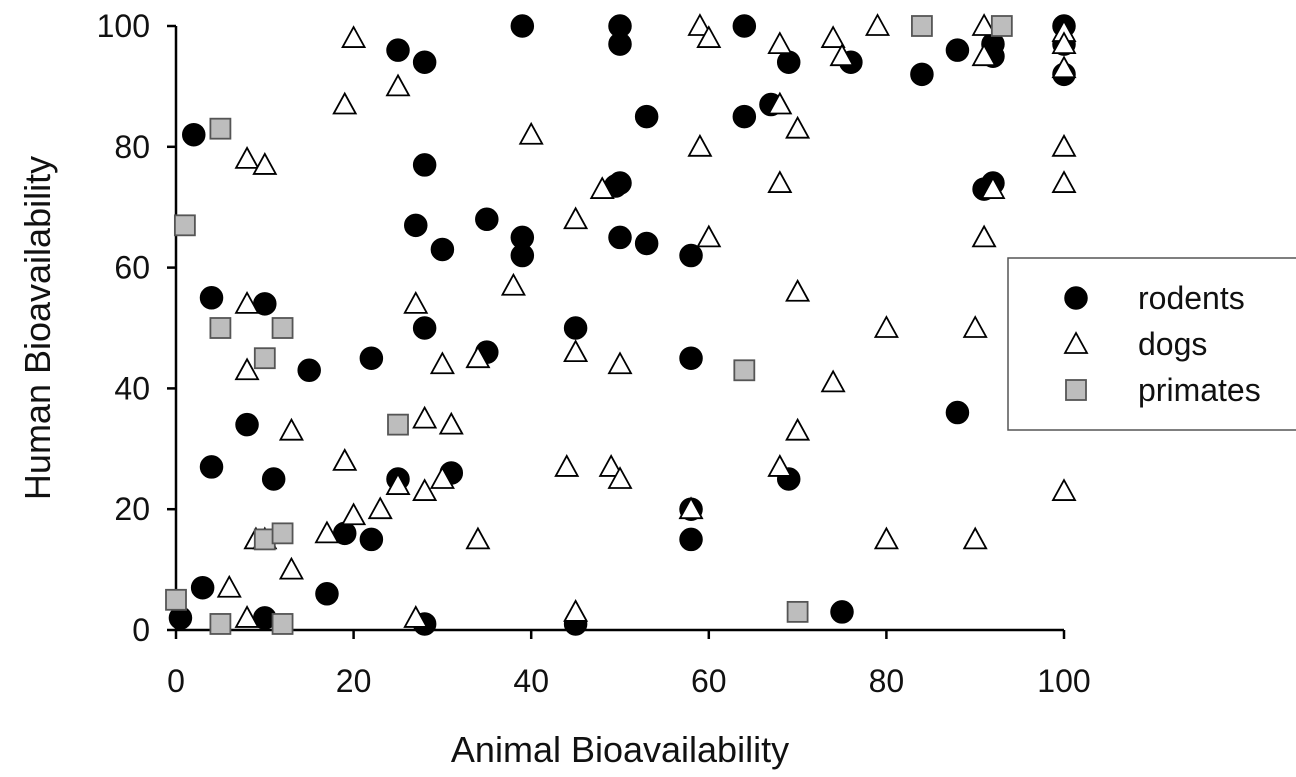 Image resolution: width=1296 pixels, height=777 pixels. Describe the element at coordinates (132, 388) in the screenshot. I see `y-tick-label: 40` at that location.